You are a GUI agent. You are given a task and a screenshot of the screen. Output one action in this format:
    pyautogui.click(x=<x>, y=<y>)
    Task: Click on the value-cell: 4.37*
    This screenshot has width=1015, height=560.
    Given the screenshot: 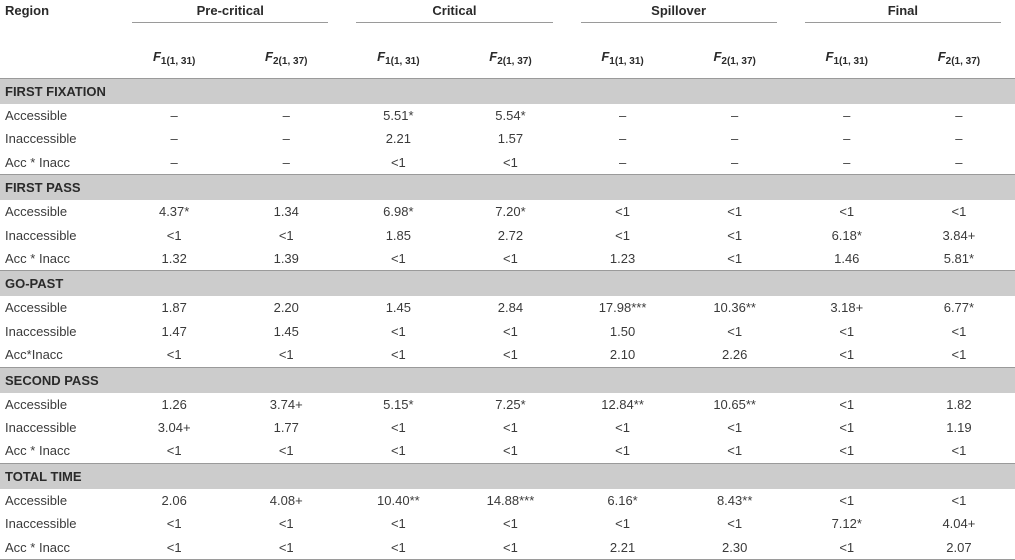 What is the action you would take?
    pyautogui.click(x=174, y=212)
    